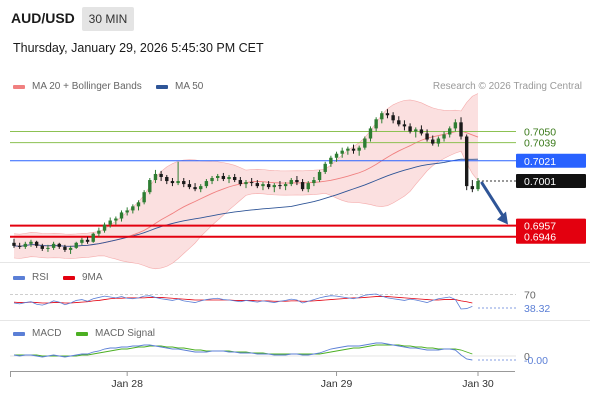 The width and height of the screenshot is (590, 400). What do you see at coordinates (527, 357) in the screenshot?
I see `macd-zero-label: 0` at bounding box center [527, 357].